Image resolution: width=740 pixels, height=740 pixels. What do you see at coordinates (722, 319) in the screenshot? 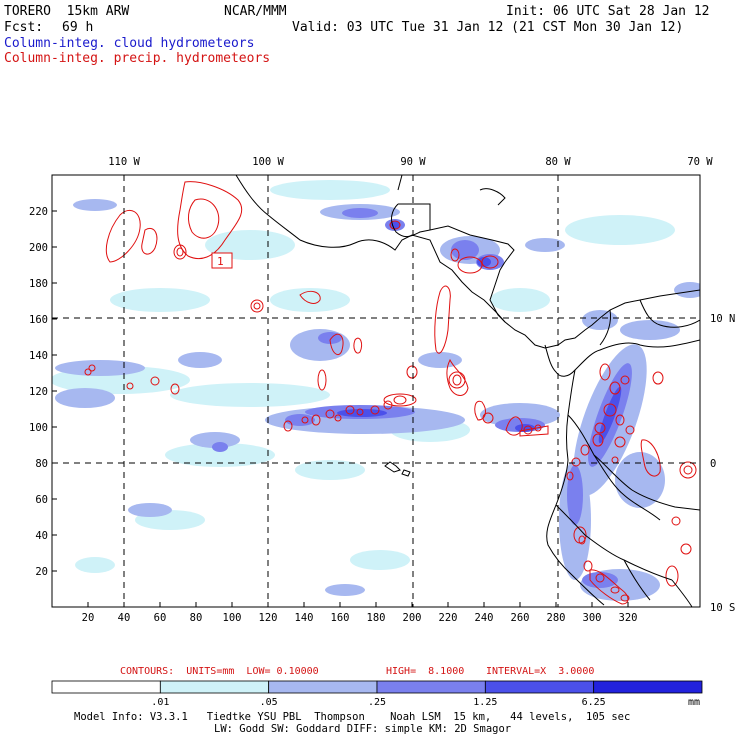
I see `latitude-label: 10 N` at bounding box center [722, 319].